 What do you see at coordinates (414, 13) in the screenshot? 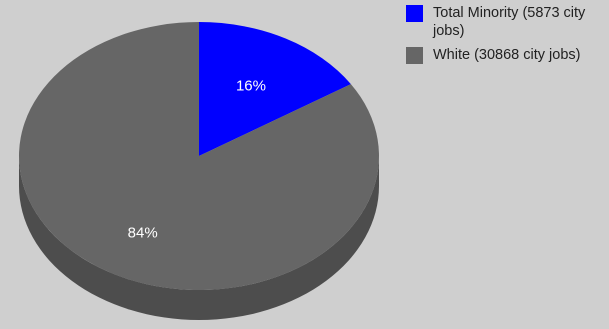
I see `legend-swatch-minority` at bounding box center [414, 13].